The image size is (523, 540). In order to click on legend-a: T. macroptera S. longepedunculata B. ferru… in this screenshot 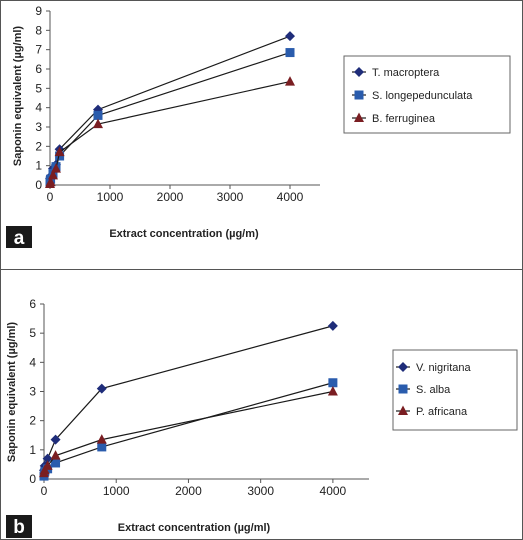, I will do `click(427, 94)`.